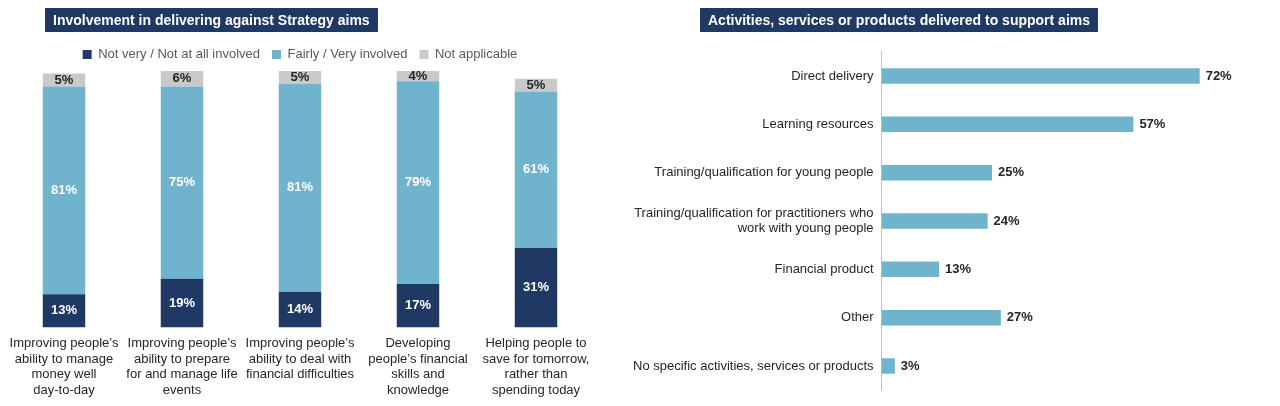  What do you see at coordinates (64, 365) in the screenshot?
I see `x-tick-label: Improving people’s ability to manage money well day-to-day` at bounding box center [64, 365].